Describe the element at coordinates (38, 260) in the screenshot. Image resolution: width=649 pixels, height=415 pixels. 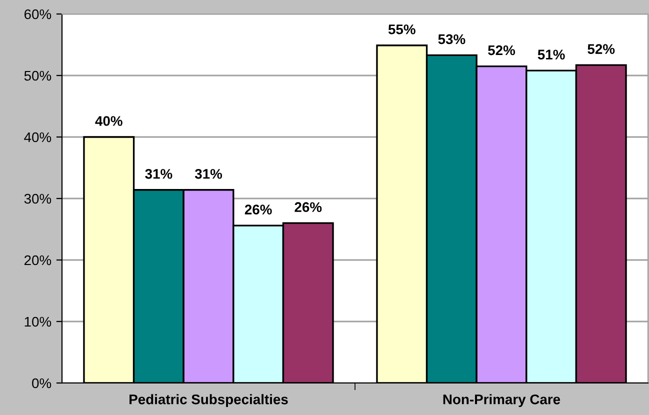
I see `y-tick-label: 20%` at that location.